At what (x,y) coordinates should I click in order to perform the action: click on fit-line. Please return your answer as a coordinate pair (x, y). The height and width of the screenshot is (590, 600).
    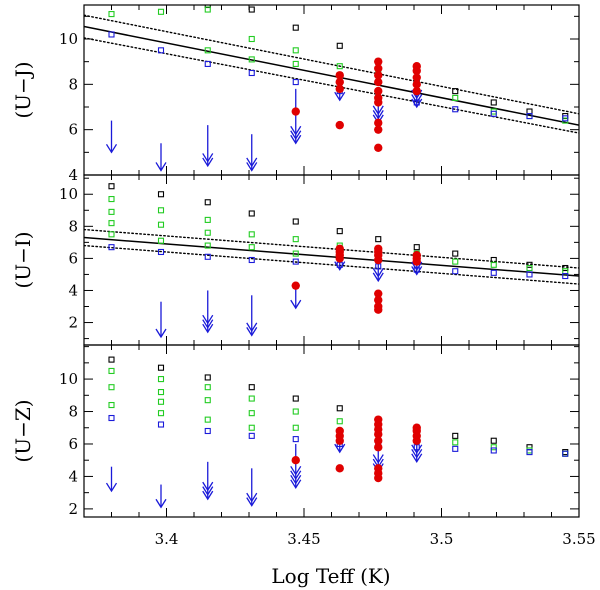
    Looking at the image, I should click on (331, 75).